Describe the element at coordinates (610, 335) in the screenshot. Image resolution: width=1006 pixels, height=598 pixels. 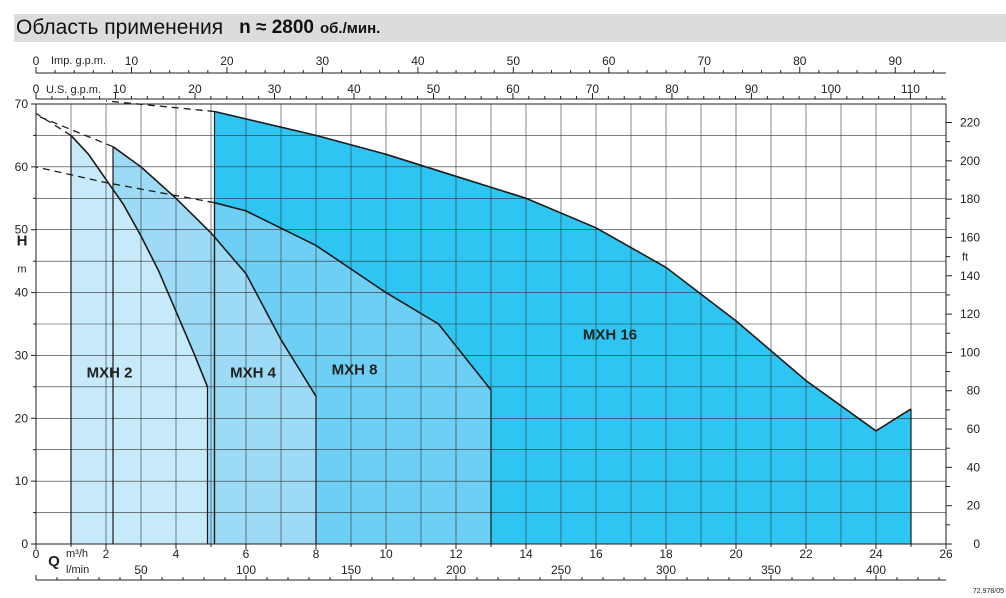
I see `label-mxh-16: MXH 16` at that location.